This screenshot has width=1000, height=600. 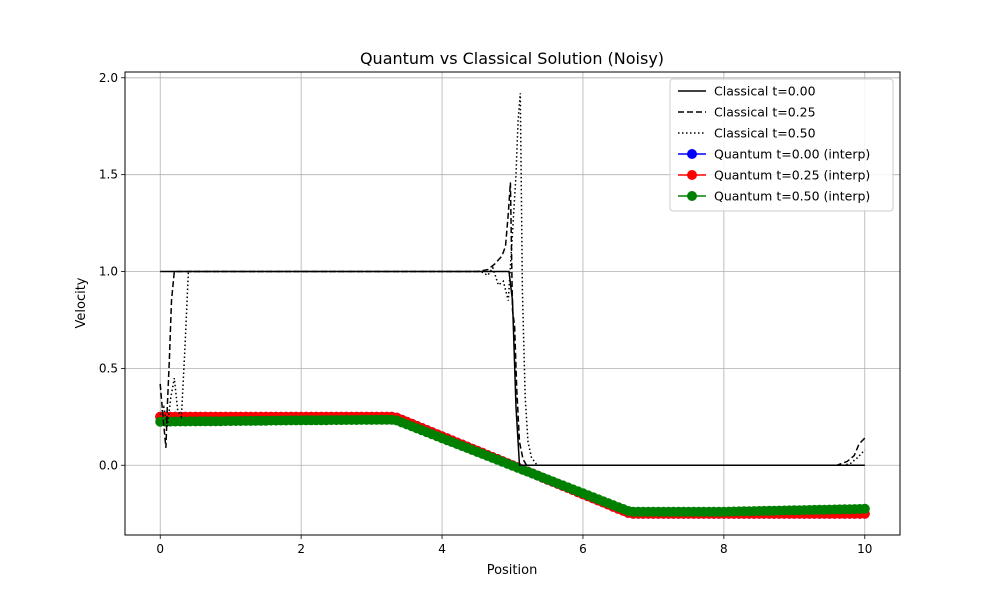 What do you see at coordinates (512, 58) in the screenshot?
I see `chart-title: Quantum vs Classical Solution (Noisy)` at bounding box center [512, 58].